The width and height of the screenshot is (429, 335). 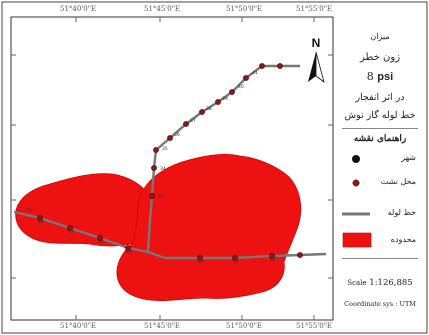 What do you see at coordinates (314, 9) in the screenshot?
I see `tick-top-4: 51°55'0"E` at bounding box center [314, 9].